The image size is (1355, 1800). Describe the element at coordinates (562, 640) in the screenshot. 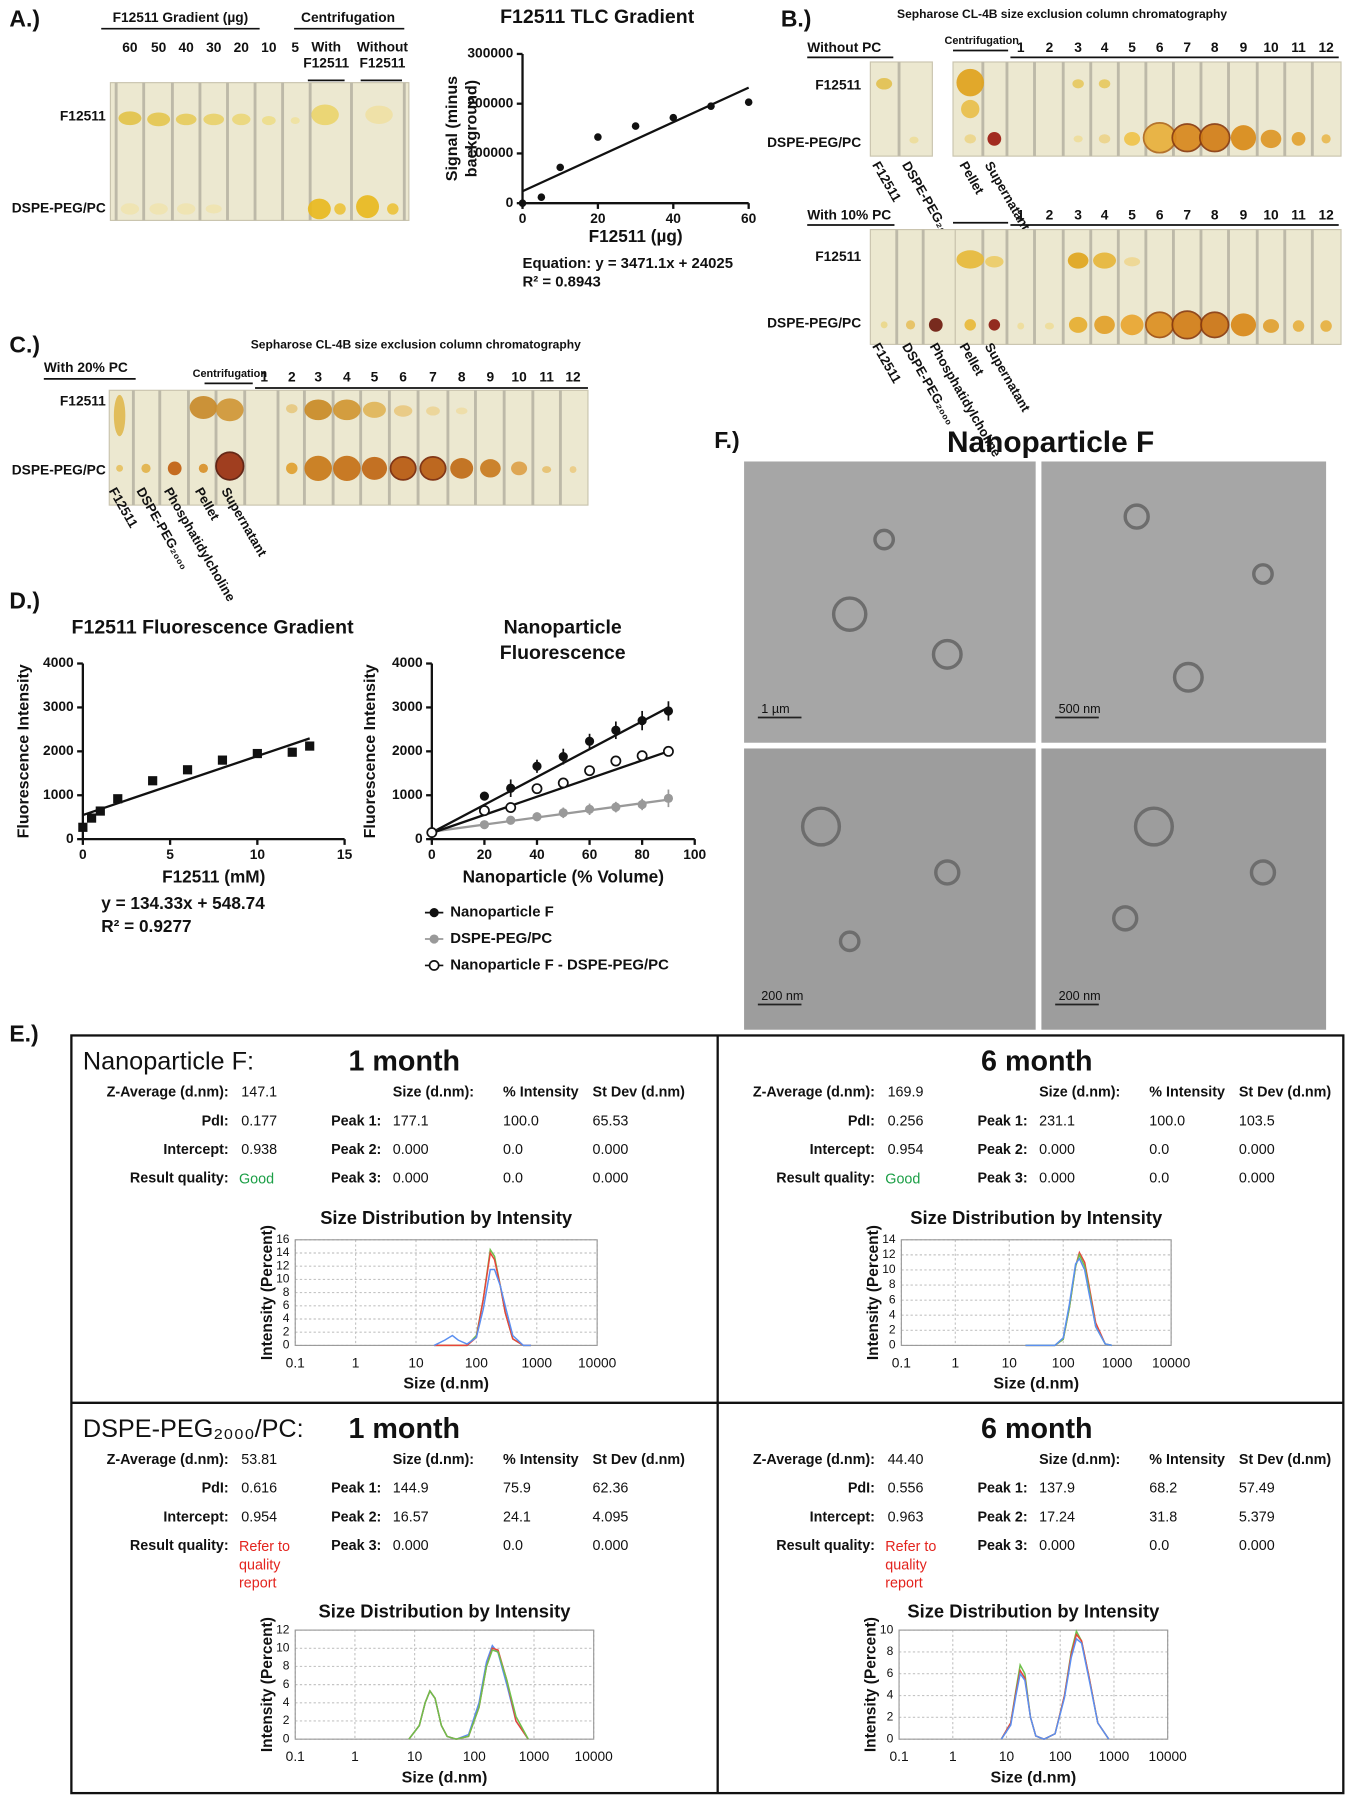

I see `chart-title: Nanoparticle Fluorescence` at that location.